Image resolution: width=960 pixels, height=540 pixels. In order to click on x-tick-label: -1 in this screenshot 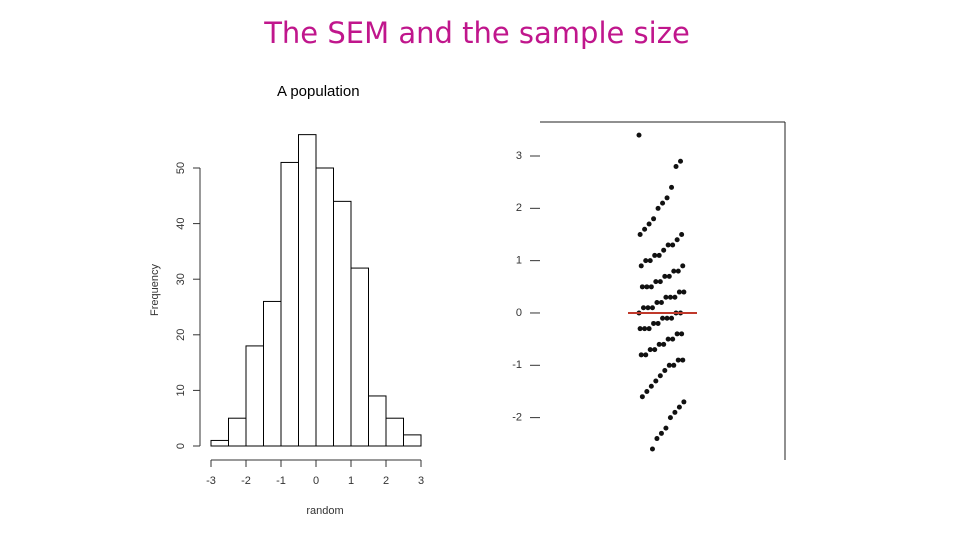, I will do `click(281, 481)`.